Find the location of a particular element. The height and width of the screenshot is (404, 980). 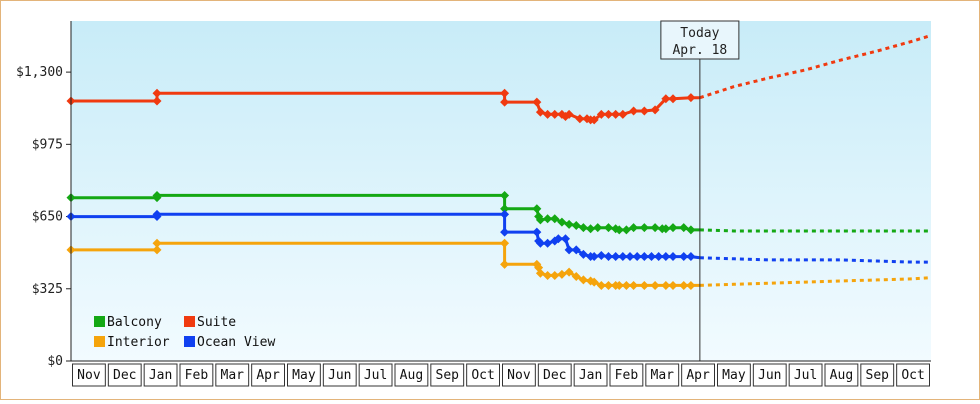

x-tick-label: Oct is located at coordinates (912, 375).